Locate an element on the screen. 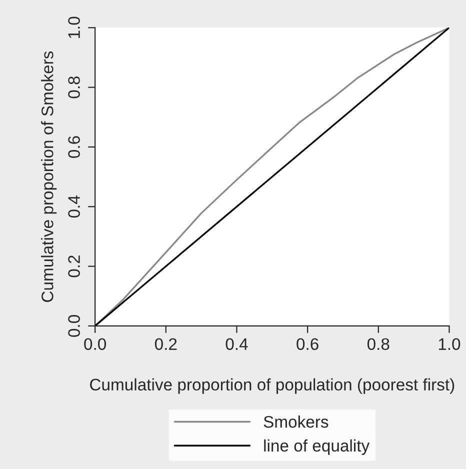 The width and height of the screenshot is (466, 469). x-tick-label: 0.4 is located at coordinates (237, 344).